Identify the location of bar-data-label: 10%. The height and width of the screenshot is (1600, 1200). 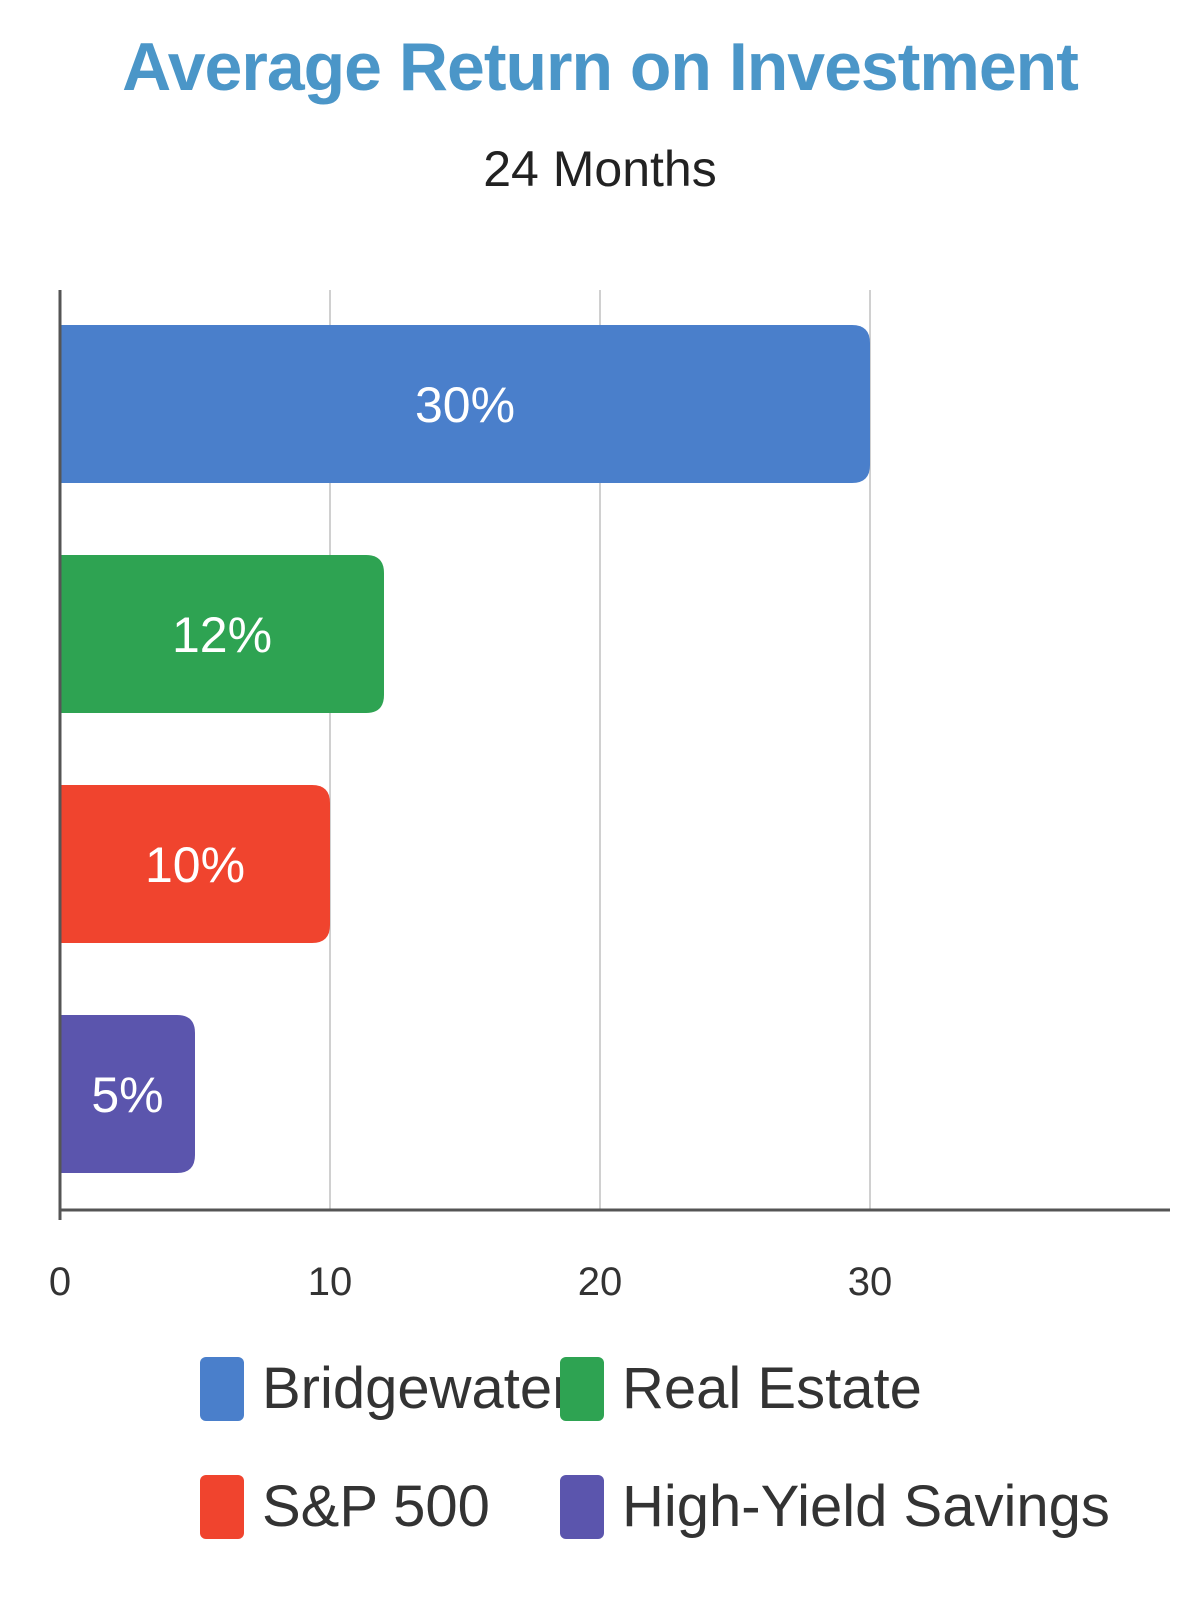
(195, 865).